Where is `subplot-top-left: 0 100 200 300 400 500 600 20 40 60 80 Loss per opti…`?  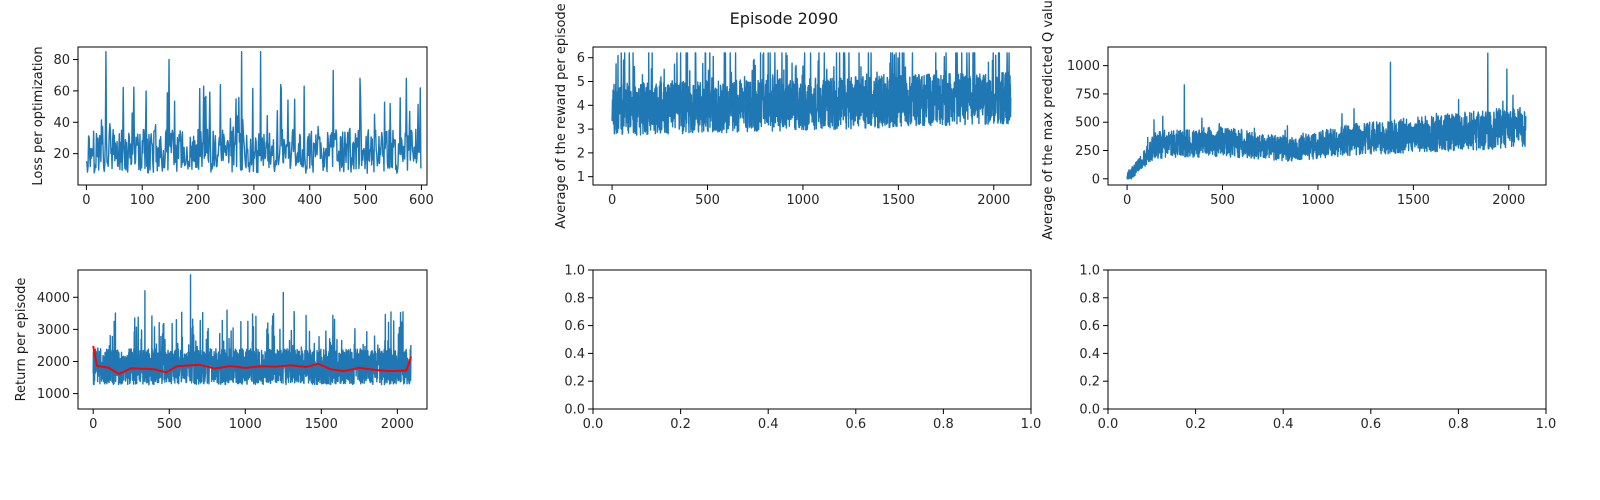 subplot-top-left: 0 100 200 300 400 500 600 20 40 60 80 Loss per opti… is located at coordinates (232, 127).